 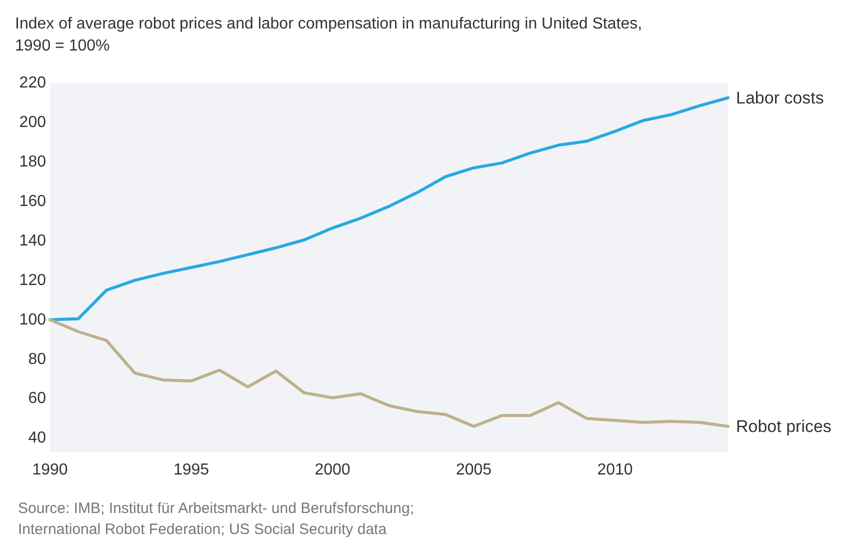 I want to click on y-tick-label: 140, so click(x=32, y=241).